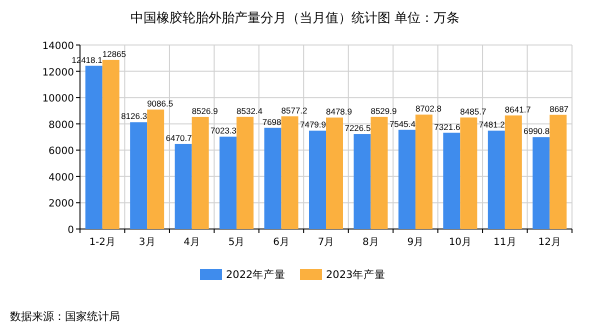  Describe the element at coordinates (147, 242) in the screenshot. I see `x-tick-label: 3月` at that location.